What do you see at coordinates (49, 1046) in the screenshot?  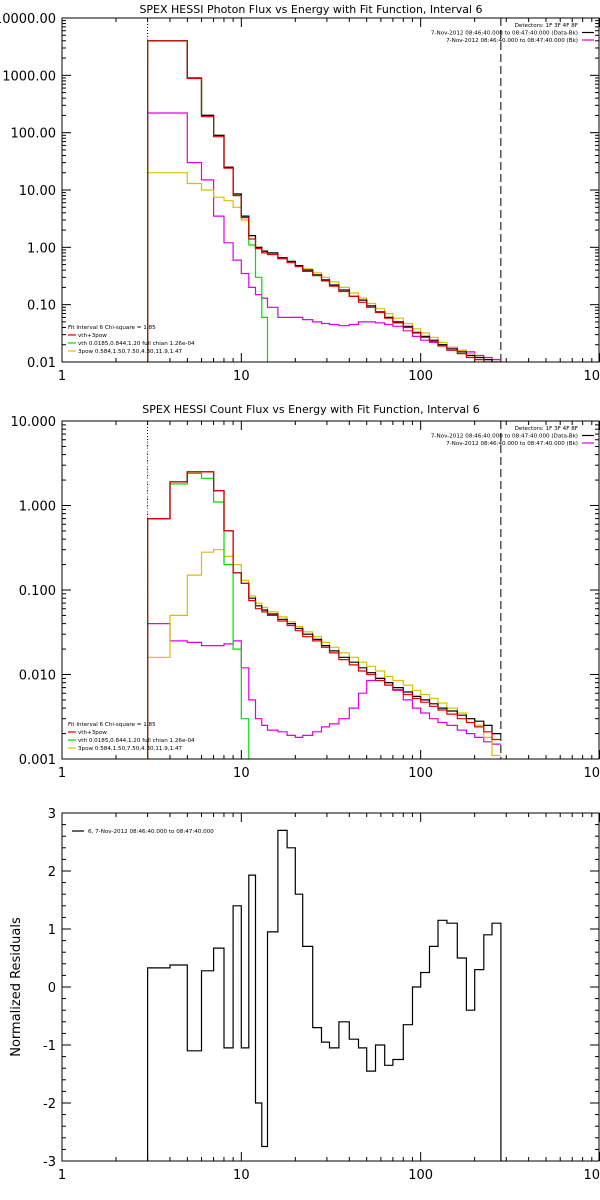 I see `y-tick-label: -1` at bounding box center [49, 1046].